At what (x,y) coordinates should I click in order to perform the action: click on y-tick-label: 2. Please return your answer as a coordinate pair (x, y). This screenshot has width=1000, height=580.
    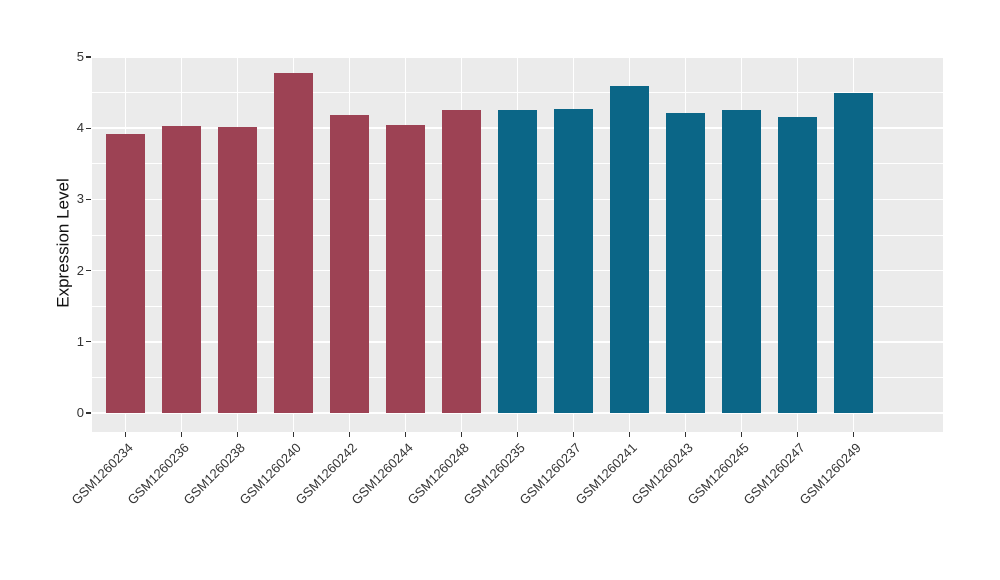
    Looking at the image, I should click on (80, 270).